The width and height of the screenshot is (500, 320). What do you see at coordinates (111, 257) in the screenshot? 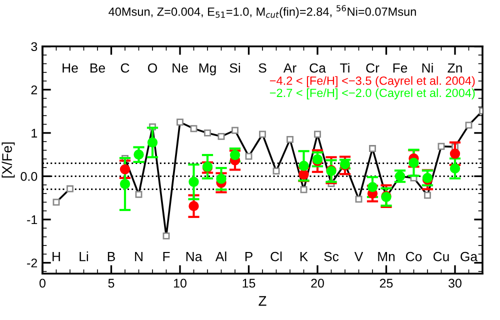
I see `annotation: B` at bounding box center [111, 257].